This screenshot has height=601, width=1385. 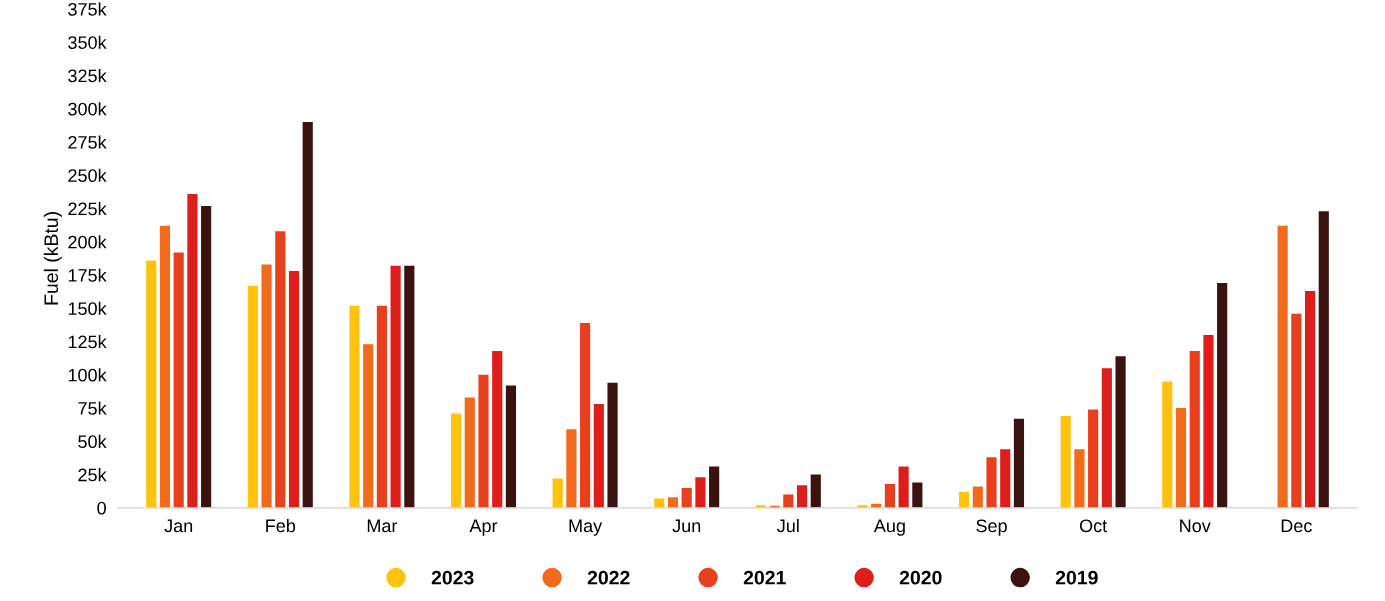 I want to click on y-tick-label: 375k, so click(x=87, y=9).